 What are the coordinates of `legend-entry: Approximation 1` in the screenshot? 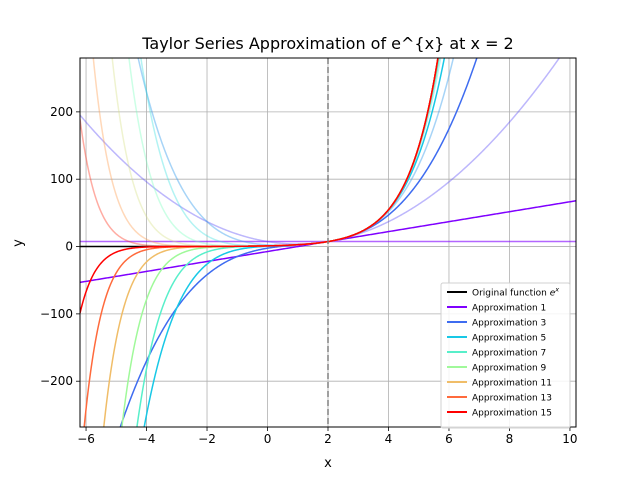 It's located at (496, 309).